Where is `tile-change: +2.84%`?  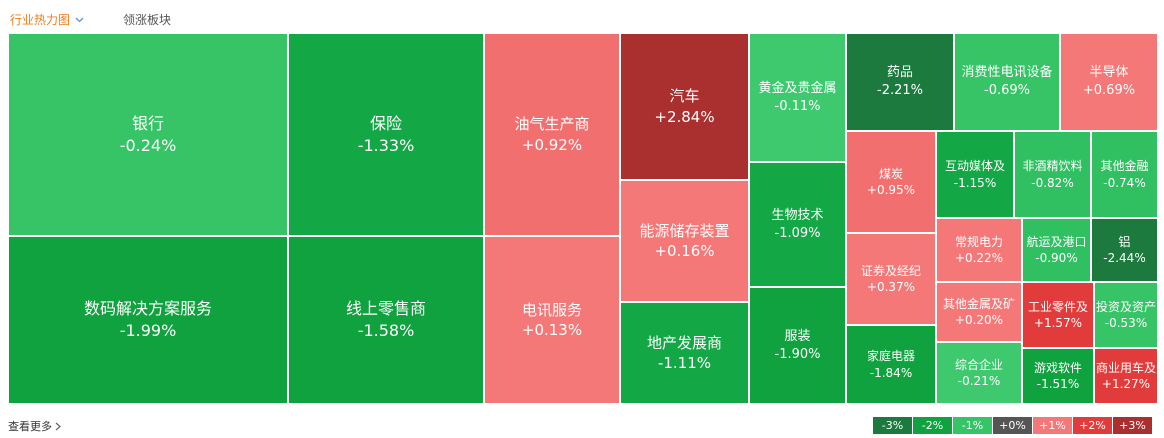
tile-change: +2.84% is located at coordinates (684, 116).